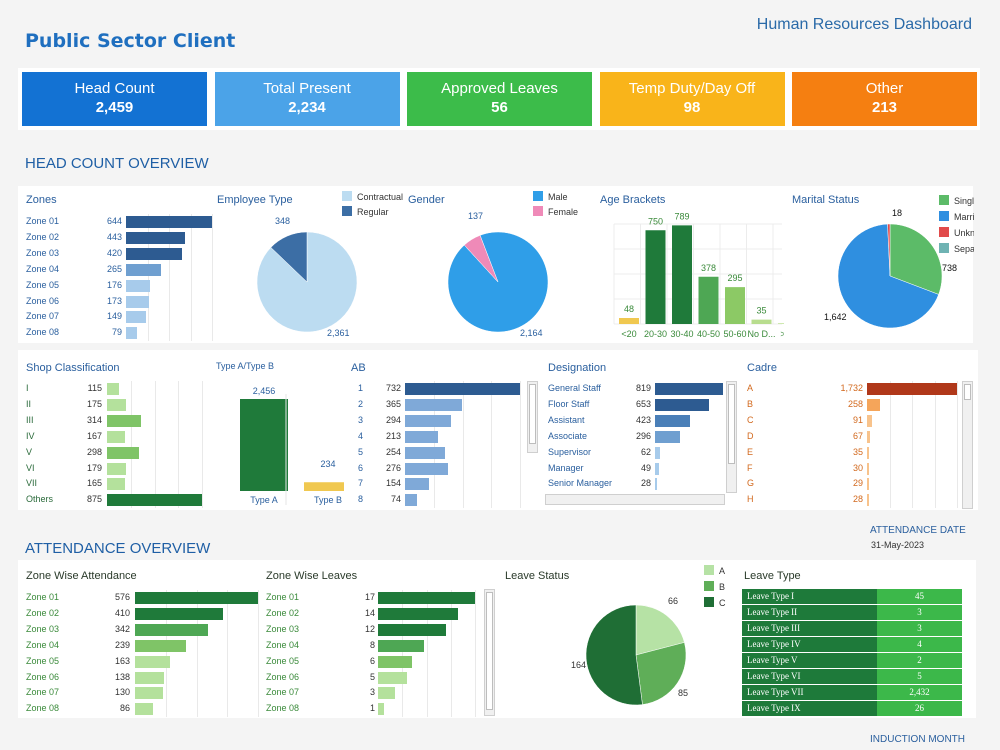 The height and width of the screenshot is (750, 1000). Describe the element at coordinates (121, 317) in the screenshot. I see `zones-row: Zone 07 149` at that location.